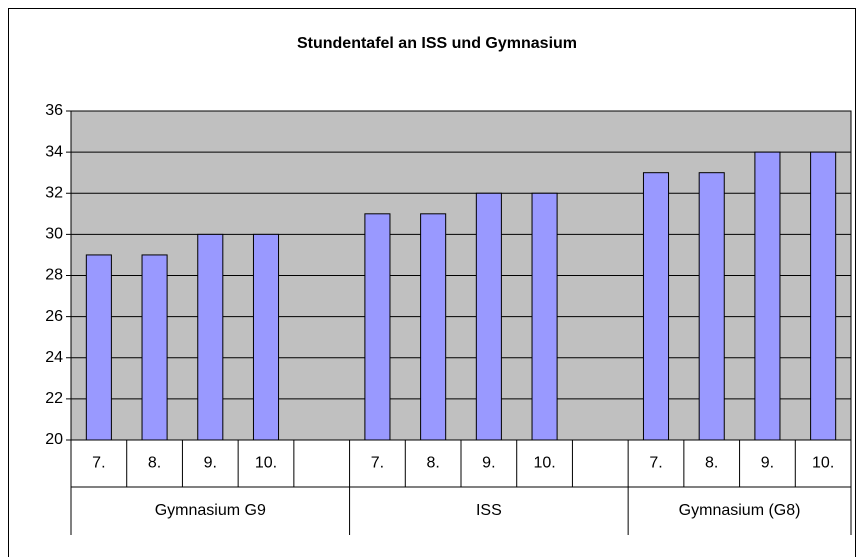  I want to click on y-tick-label: 30, so click(54, 234).